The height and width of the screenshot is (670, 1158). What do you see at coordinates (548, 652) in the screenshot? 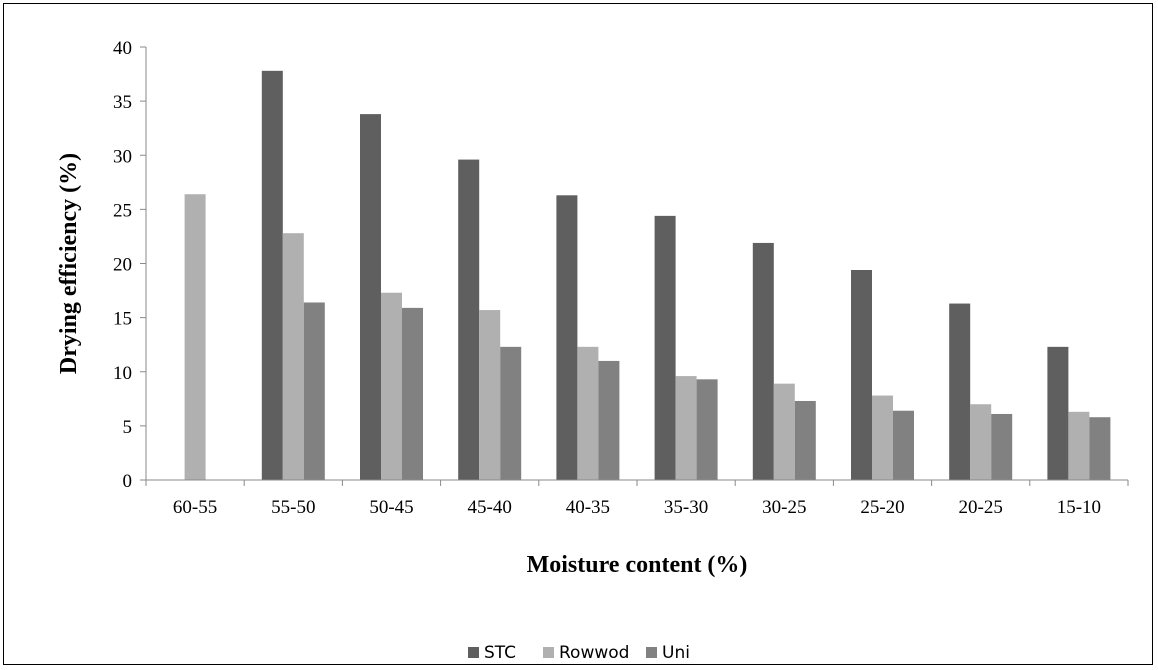
I see `legend-swatch-rowwod` at bounding box center [548, 652].